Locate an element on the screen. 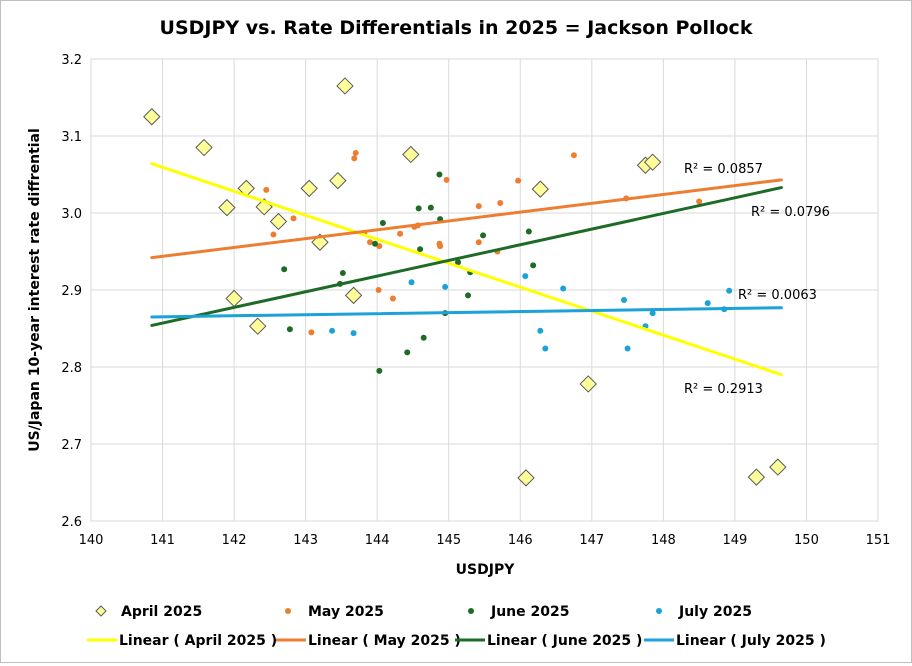 The image size is (912, 666). x-axis-ticks: 140 141 142 143 144 145 146 147 148 149 150 151 is located at coordinates (485, 540).